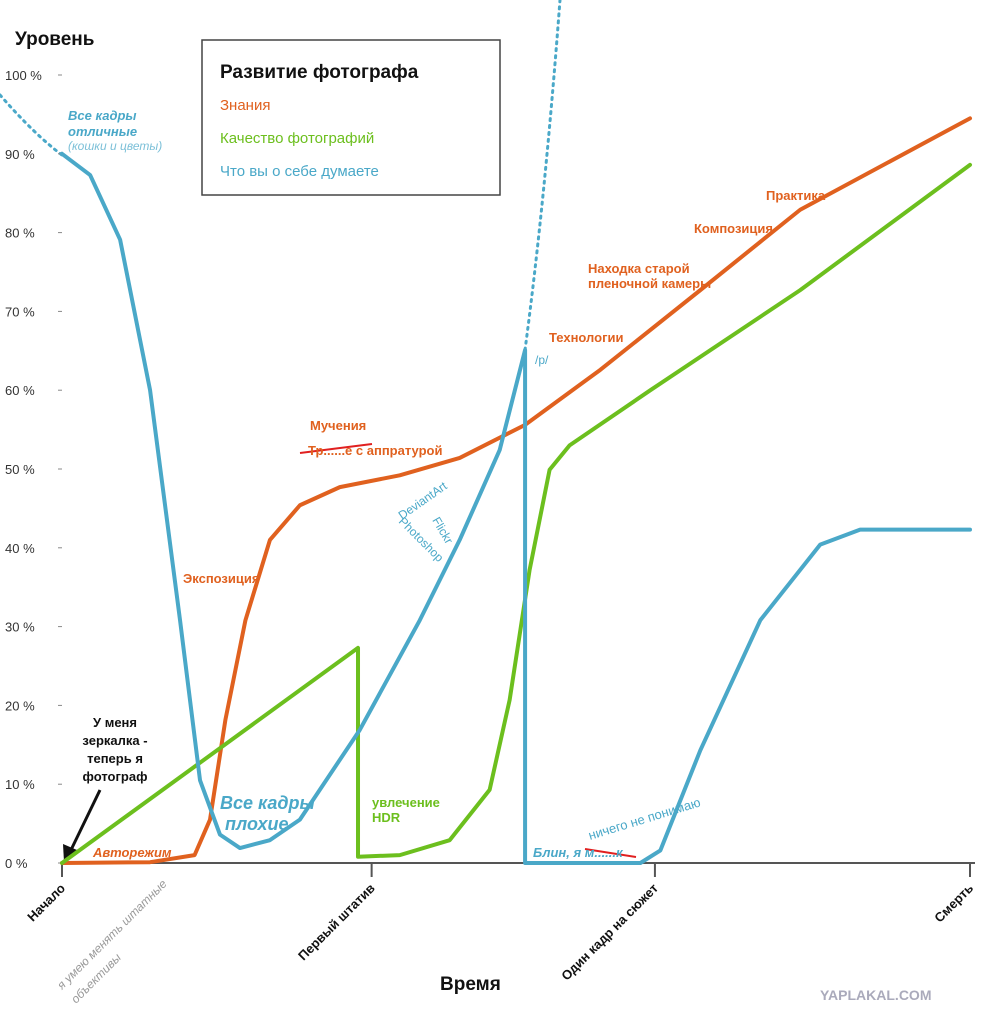 The image size is (982, 1024). Describe the element at coordinates (609, 932) in the screenshot. I see `x-tick-label: Один кадр на сюжет` at that location.